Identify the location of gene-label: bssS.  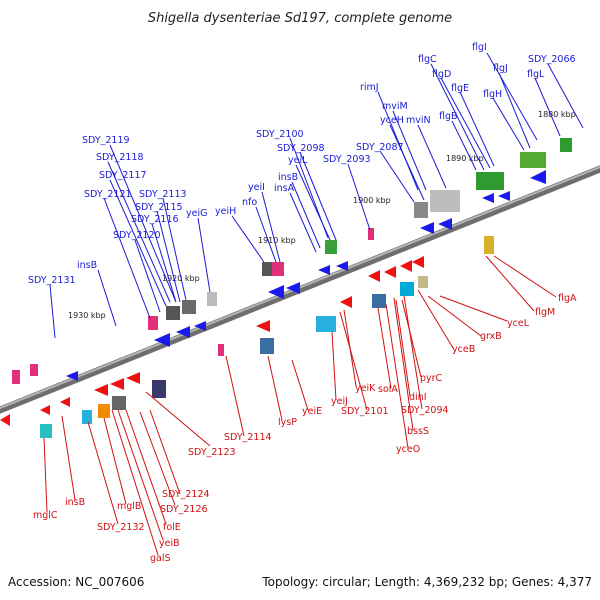
(418, 431).